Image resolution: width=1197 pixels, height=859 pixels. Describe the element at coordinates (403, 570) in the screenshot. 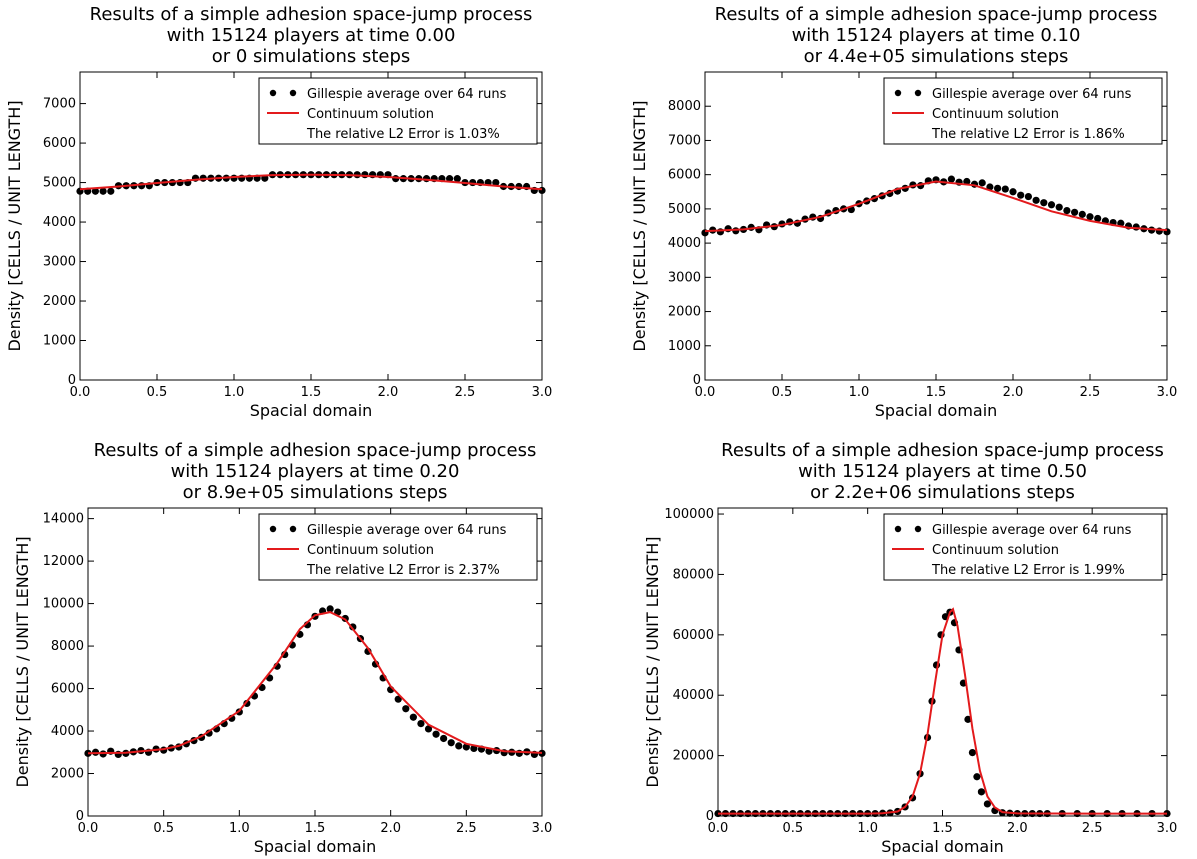

I see `legend-entry-3: The relative L2 Error is 2.37%` at that location.